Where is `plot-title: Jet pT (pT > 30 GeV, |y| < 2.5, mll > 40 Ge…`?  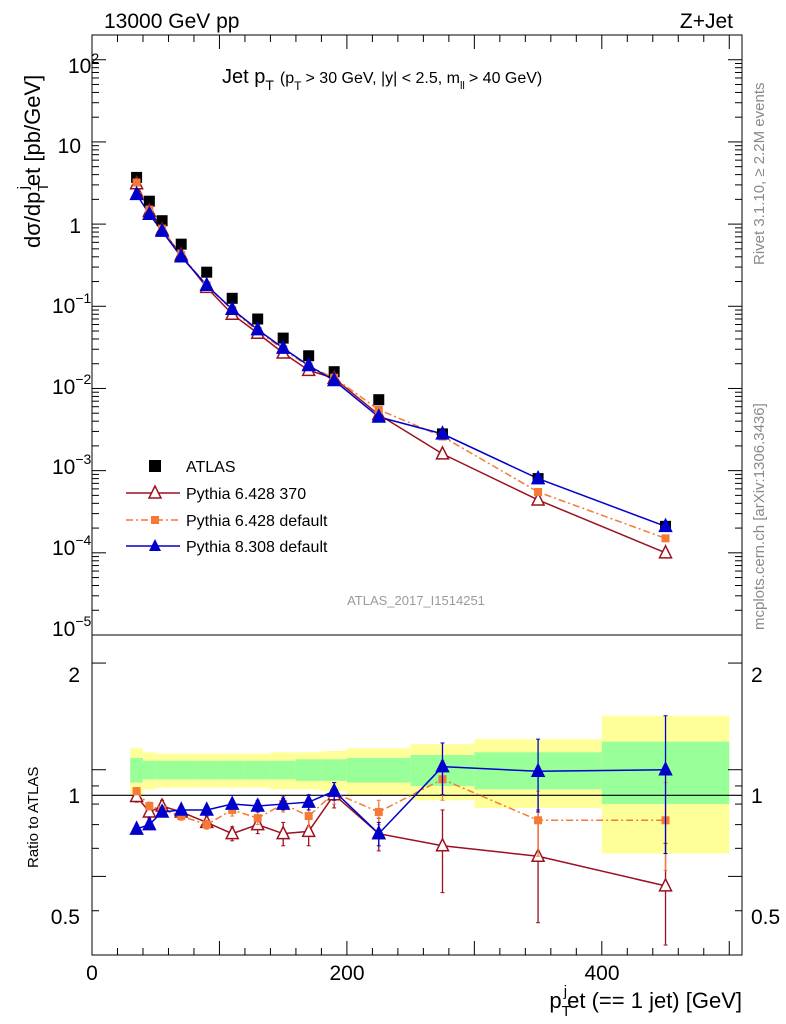
plot-title: Jet pT (pT > 30 GeV, |y| < 2.5, mll > 40 Ge… is located at coordinates (382, 79).